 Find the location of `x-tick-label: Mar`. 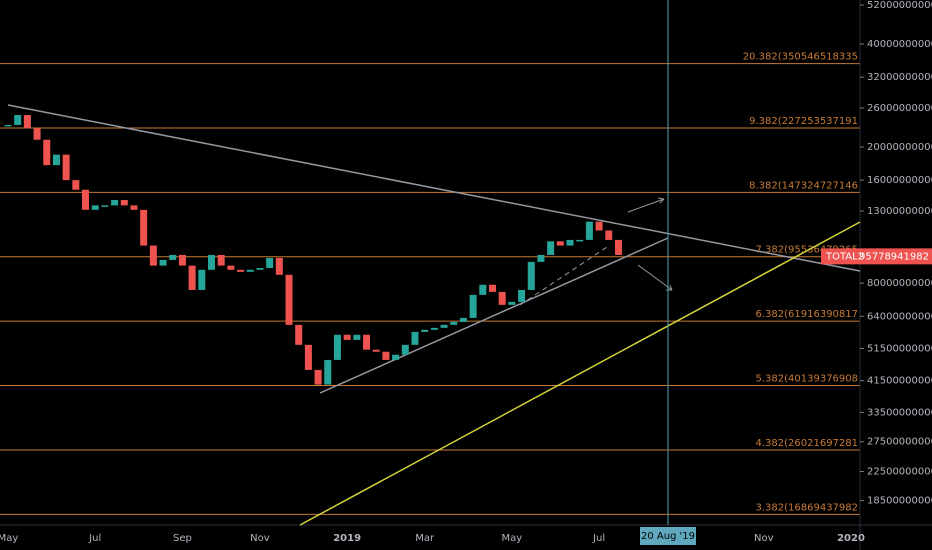

x-tick-label: Mar is located at coordinates (425, 538).